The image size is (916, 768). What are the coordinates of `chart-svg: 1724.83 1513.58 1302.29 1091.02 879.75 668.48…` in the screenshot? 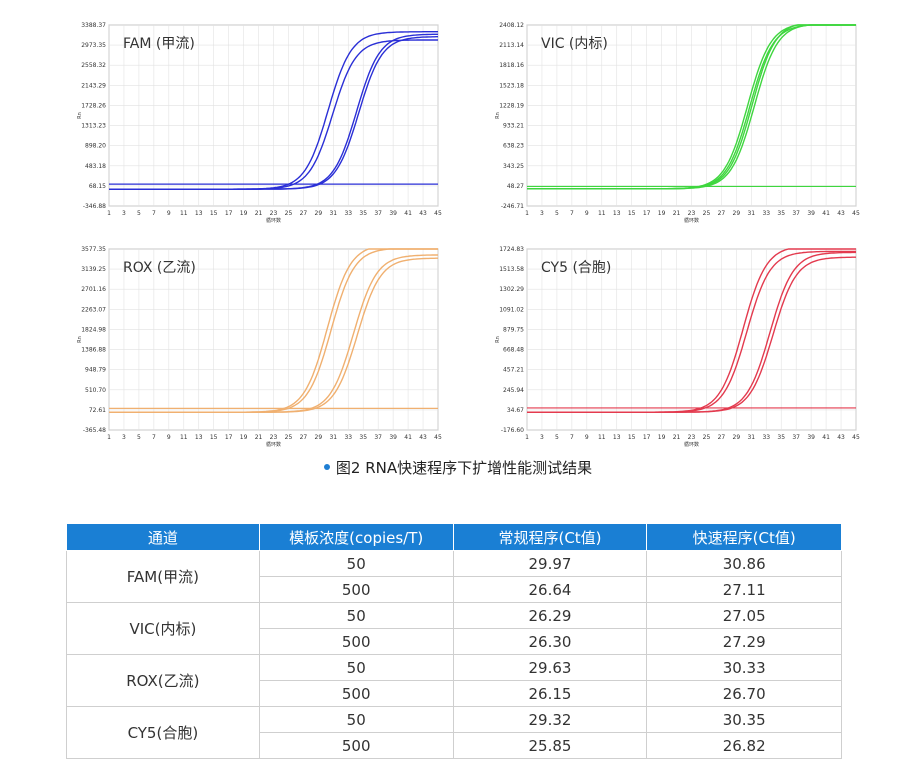 It's located at (677, 347).